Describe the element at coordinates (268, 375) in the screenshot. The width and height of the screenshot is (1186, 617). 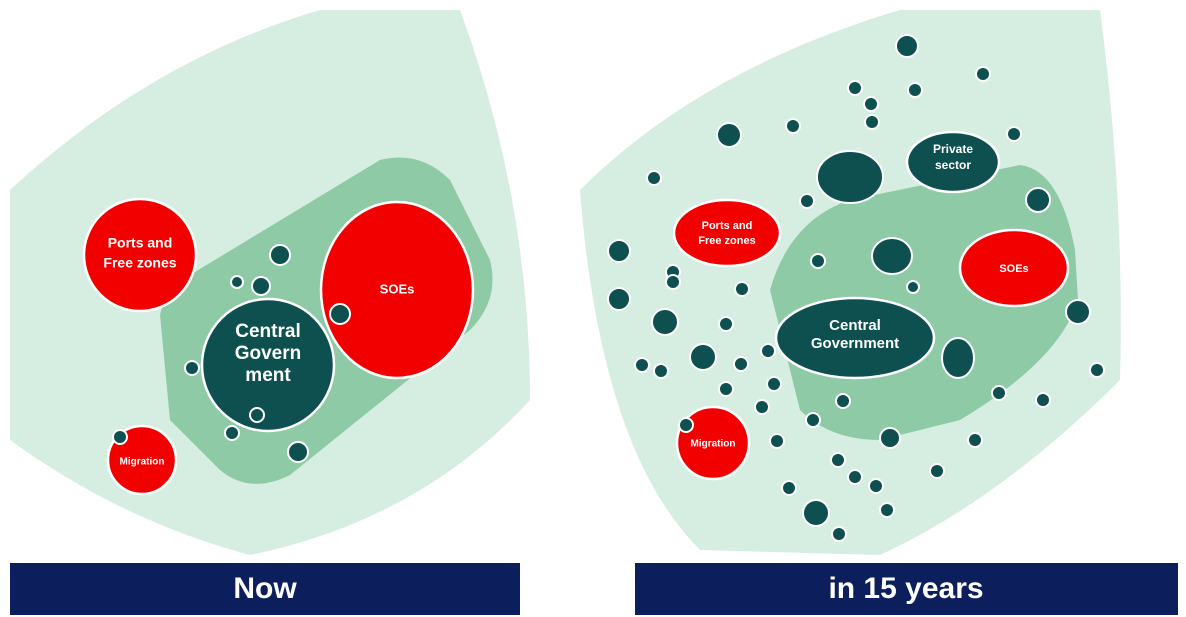
I see `node-label: ment` at that location.